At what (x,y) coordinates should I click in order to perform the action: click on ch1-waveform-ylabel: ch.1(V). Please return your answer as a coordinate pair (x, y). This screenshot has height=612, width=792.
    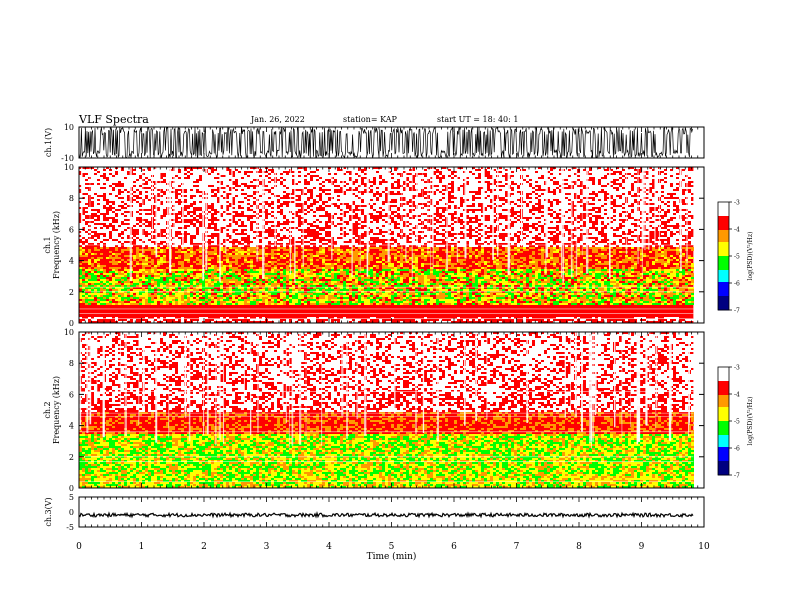
    Looking at the image, I should click on (48, 142).